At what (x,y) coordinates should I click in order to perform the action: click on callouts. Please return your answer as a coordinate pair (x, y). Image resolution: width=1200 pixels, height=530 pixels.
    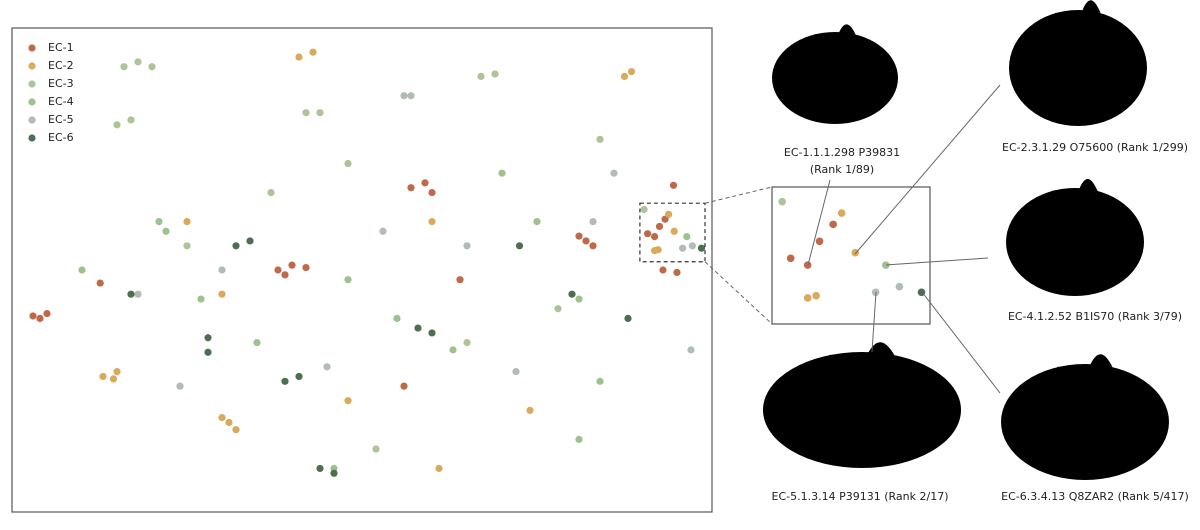
    Looking at the image, I should click on (904, 239).